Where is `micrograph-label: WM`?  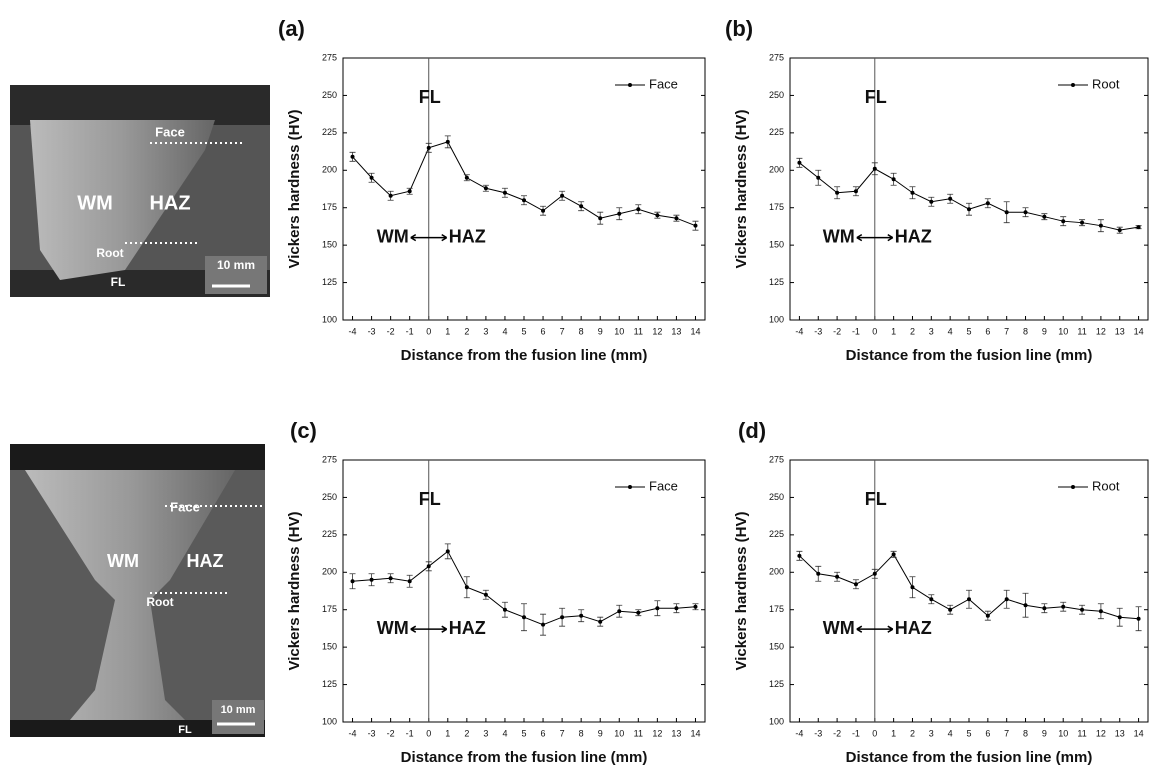
micrograph-label: WM is located at coordinates (95, 203).